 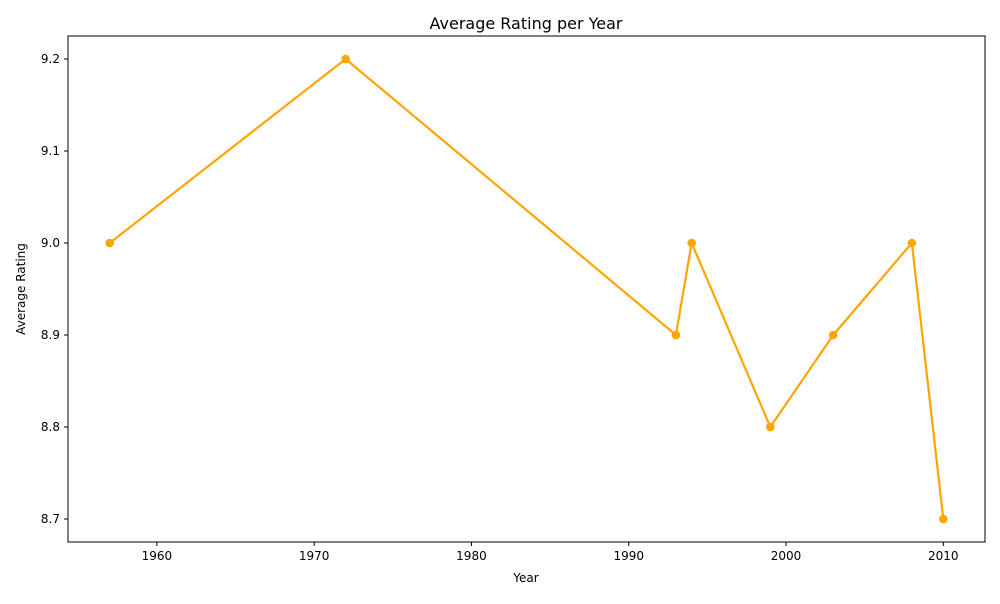 I want to click on x-tick-label: 1970, so click(x=314, y=556).